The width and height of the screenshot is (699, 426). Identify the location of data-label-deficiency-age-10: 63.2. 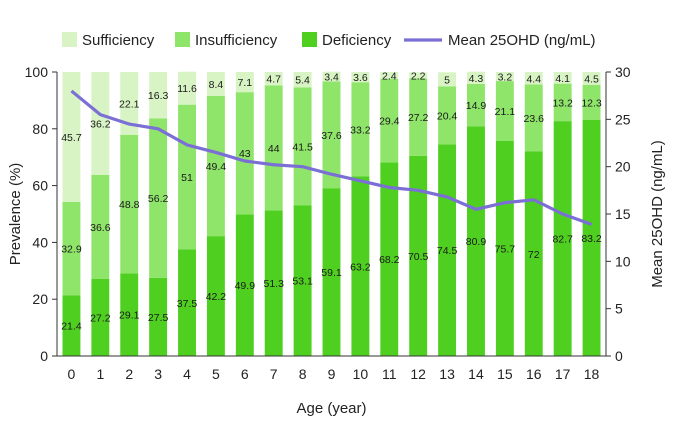
(360, 267).